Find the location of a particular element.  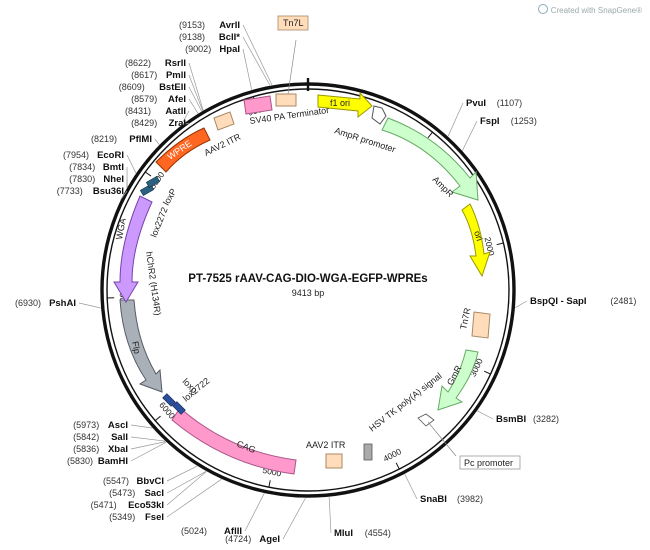

label-pc-promoter: Pc promoter is located at coordinates (488, 463).